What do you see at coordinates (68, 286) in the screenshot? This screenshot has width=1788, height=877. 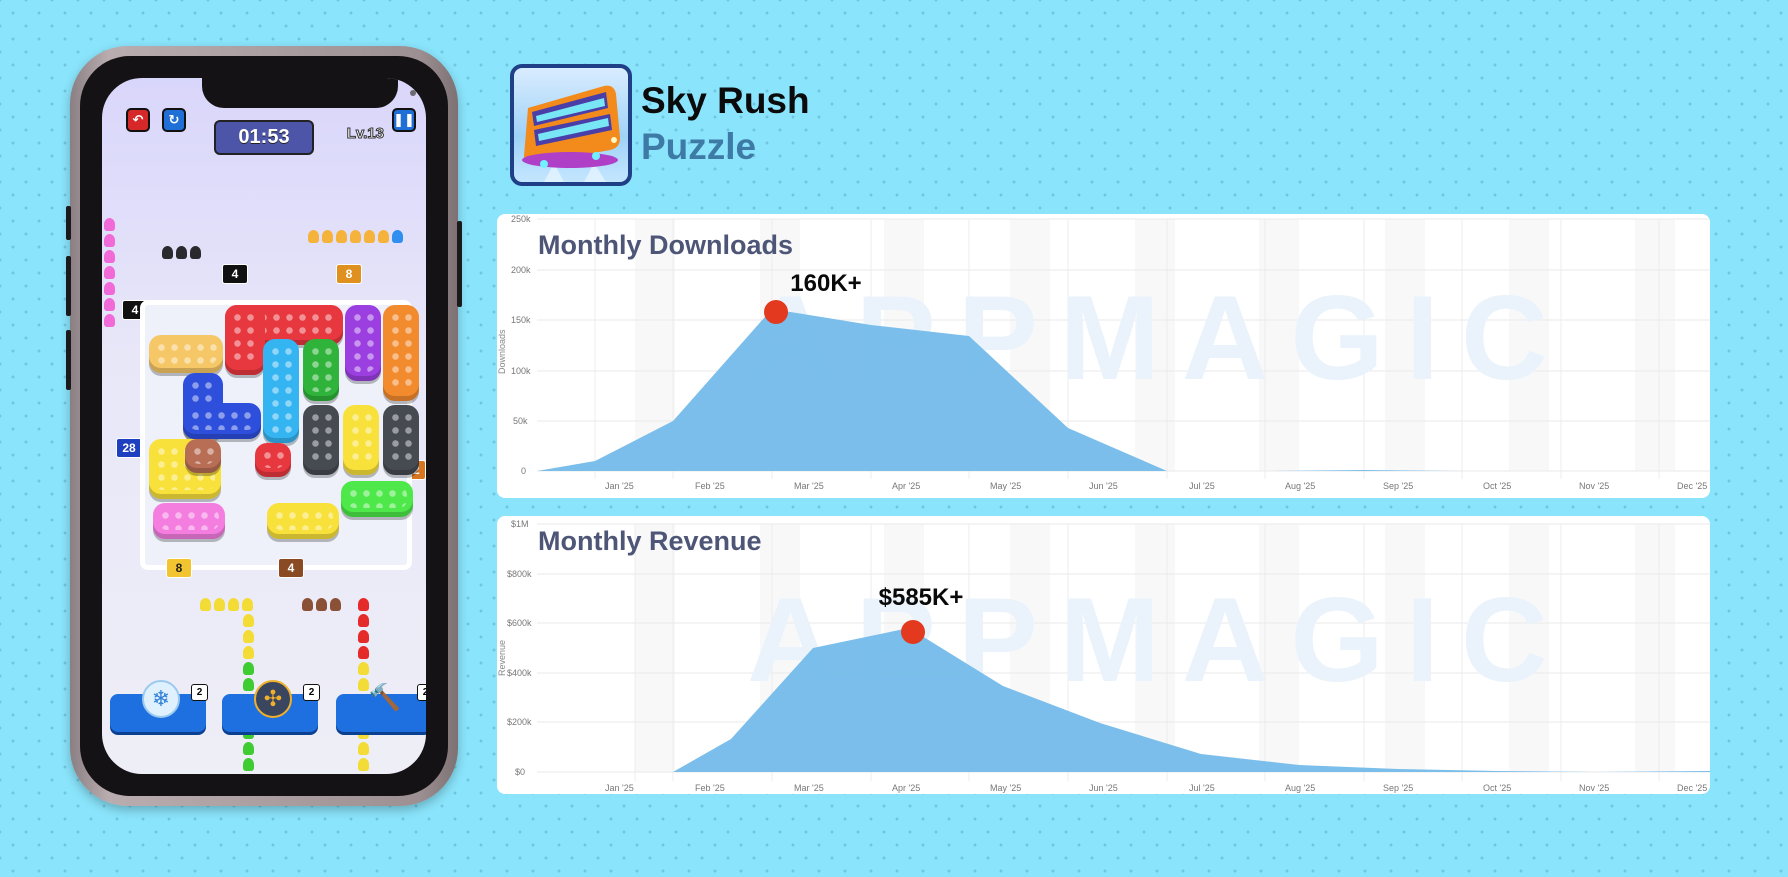 I see `phone-volume-up-button` at bounding box center [68, 286].